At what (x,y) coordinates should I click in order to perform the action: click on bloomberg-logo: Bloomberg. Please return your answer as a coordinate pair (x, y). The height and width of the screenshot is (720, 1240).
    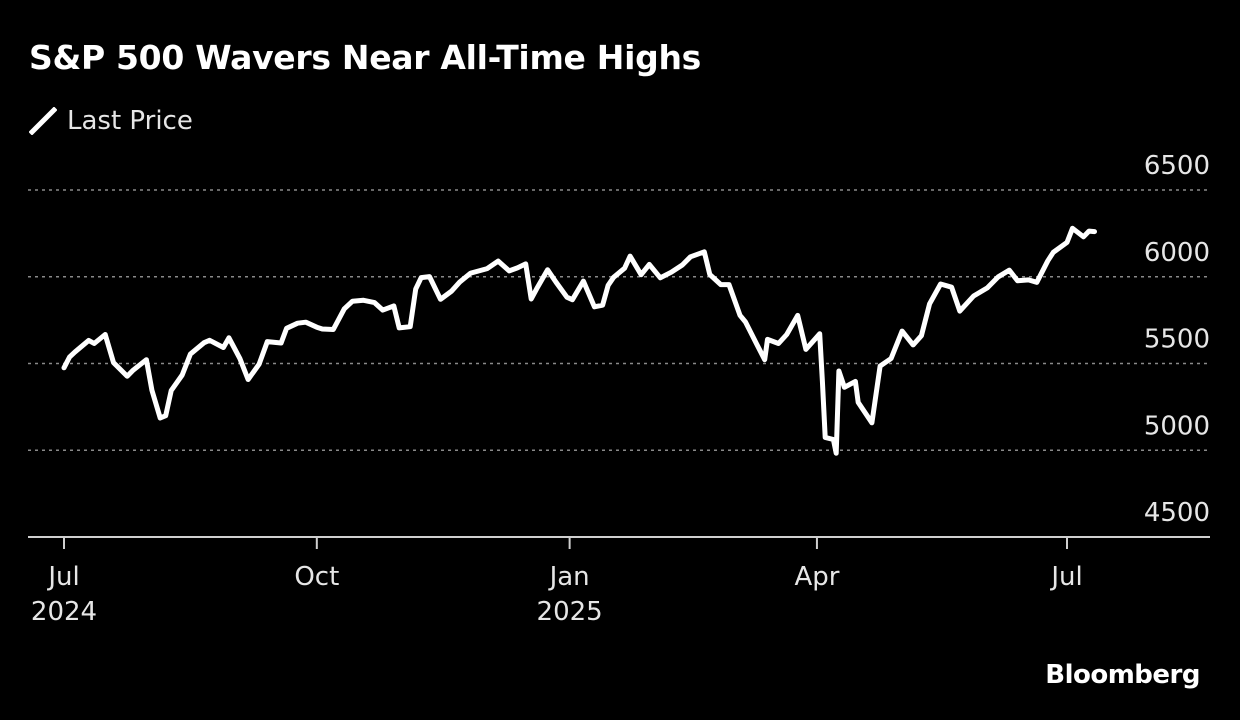
    Looking at the image, I should click on (1122, 675).